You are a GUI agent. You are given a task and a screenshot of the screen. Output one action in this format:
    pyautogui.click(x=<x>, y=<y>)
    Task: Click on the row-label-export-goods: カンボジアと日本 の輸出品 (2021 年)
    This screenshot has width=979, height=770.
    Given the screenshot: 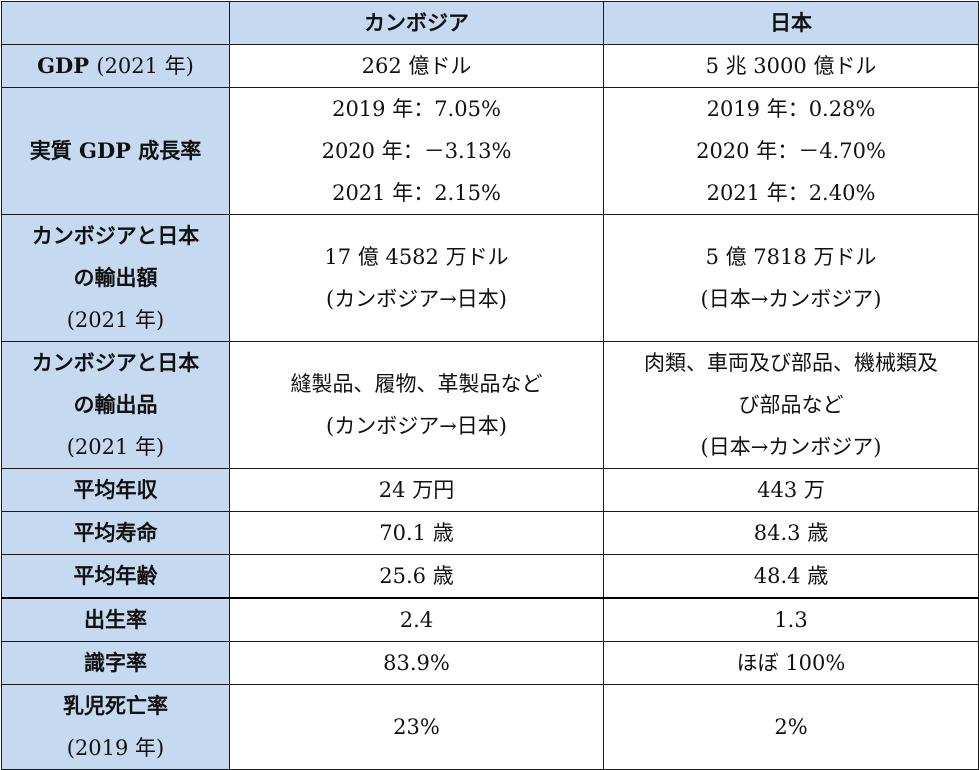 What is the action you would take?
    pyautogui.click(x=115, y=405)
    